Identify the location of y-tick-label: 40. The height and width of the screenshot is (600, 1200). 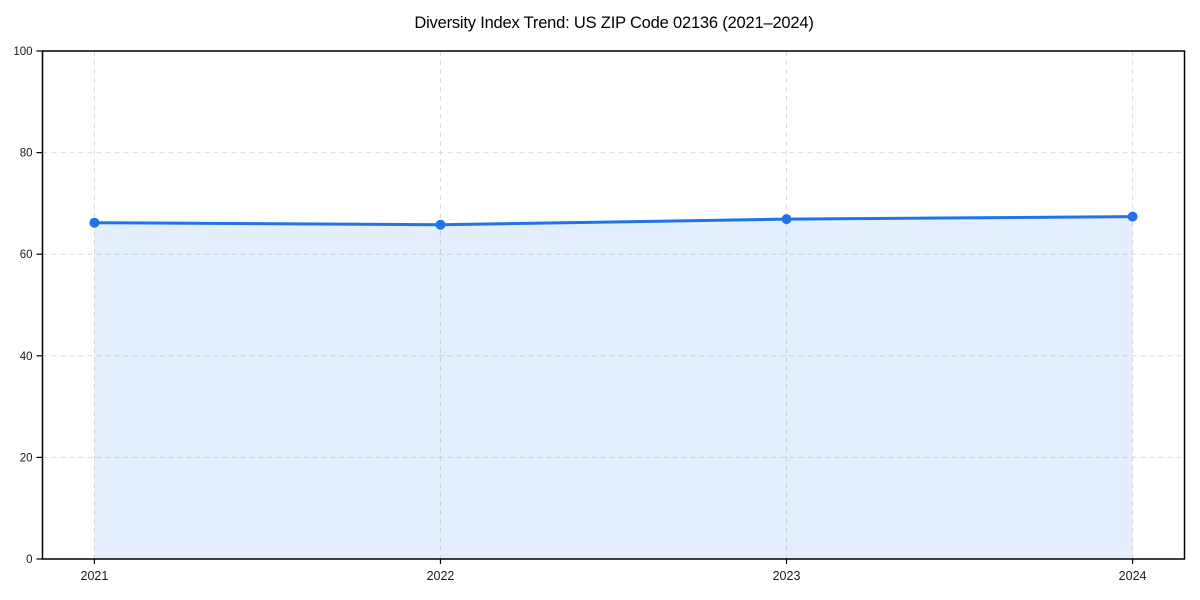
(26, 357).